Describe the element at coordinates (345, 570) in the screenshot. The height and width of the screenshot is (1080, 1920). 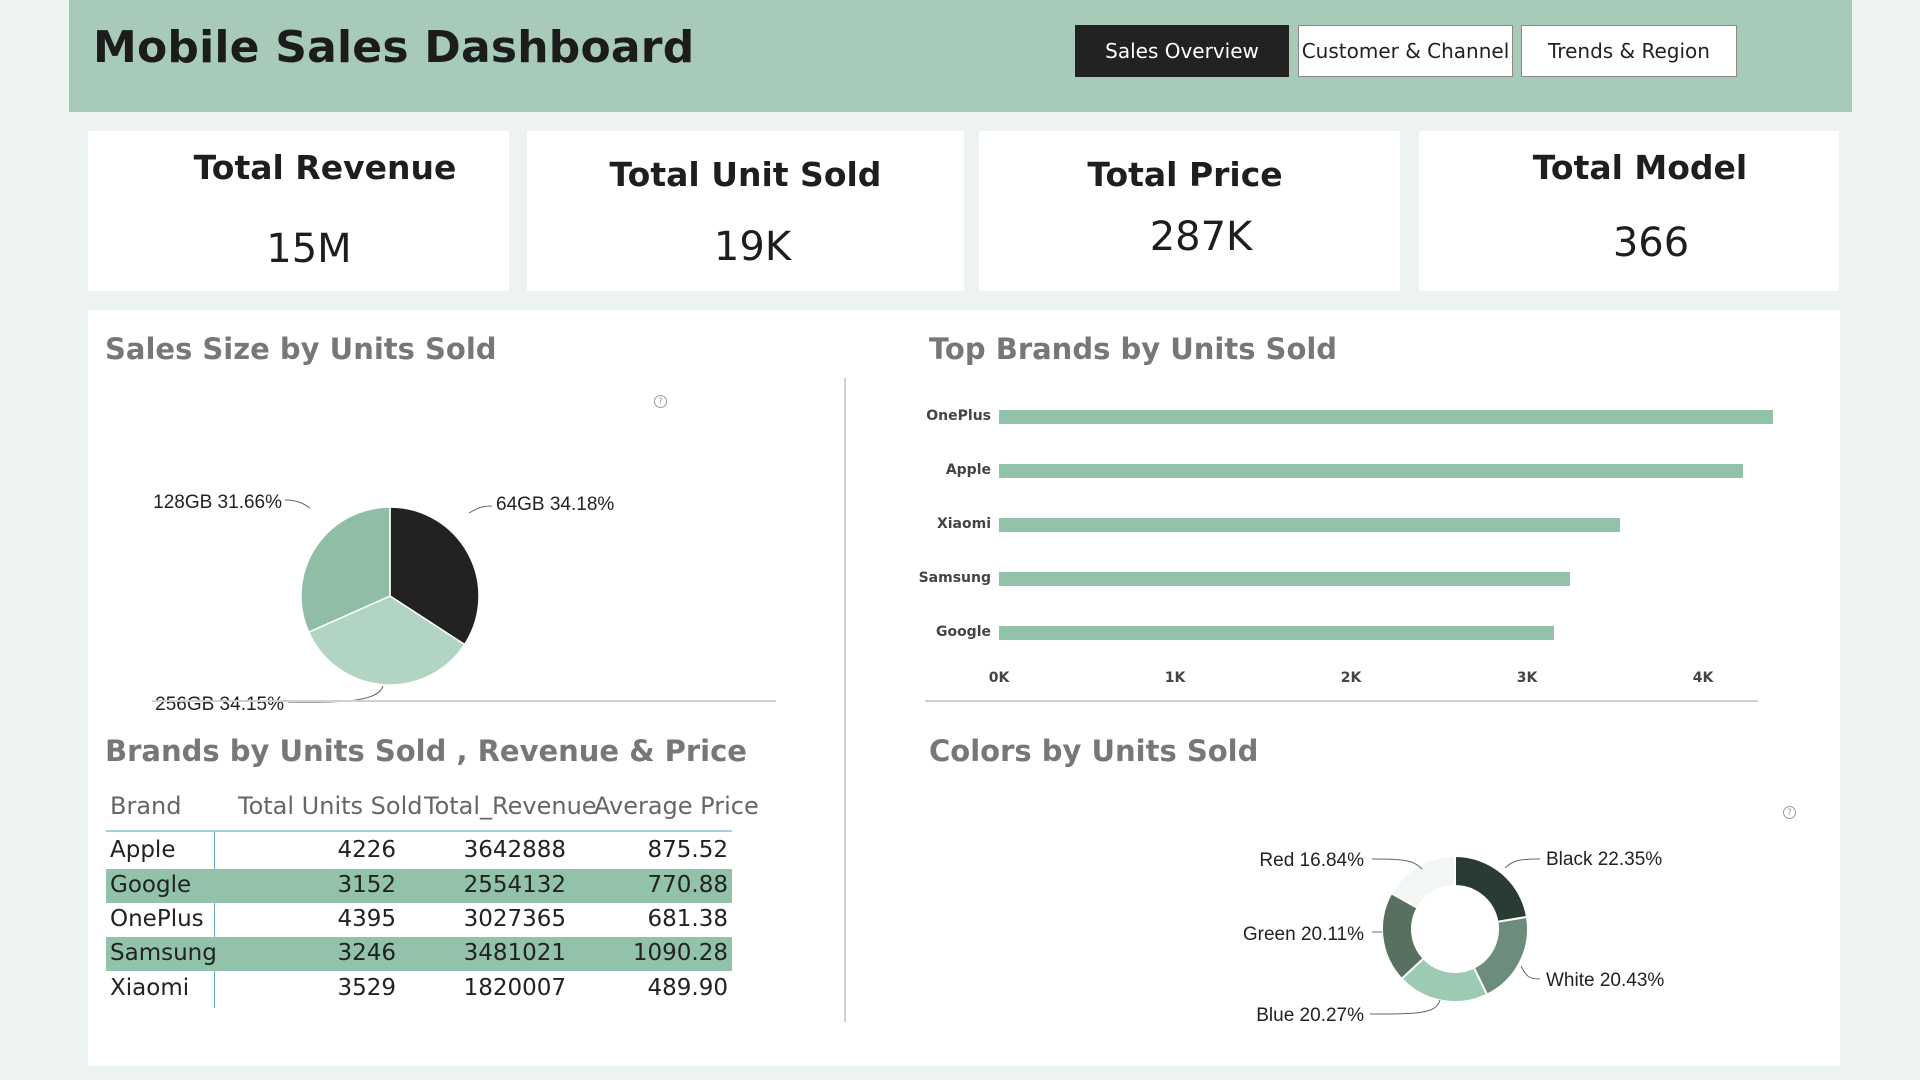
I see `pie-slice-128gb` at that location.